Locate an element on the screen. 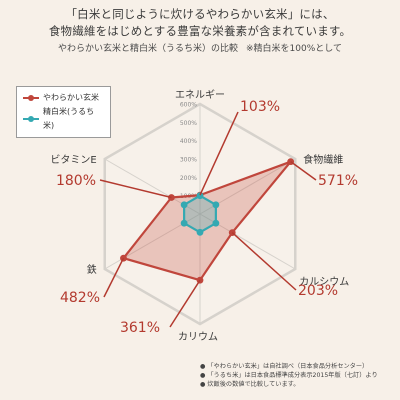 This screenshot has width=400, height=400. tick-label-6: 600% is located at coordinates (188, 105).